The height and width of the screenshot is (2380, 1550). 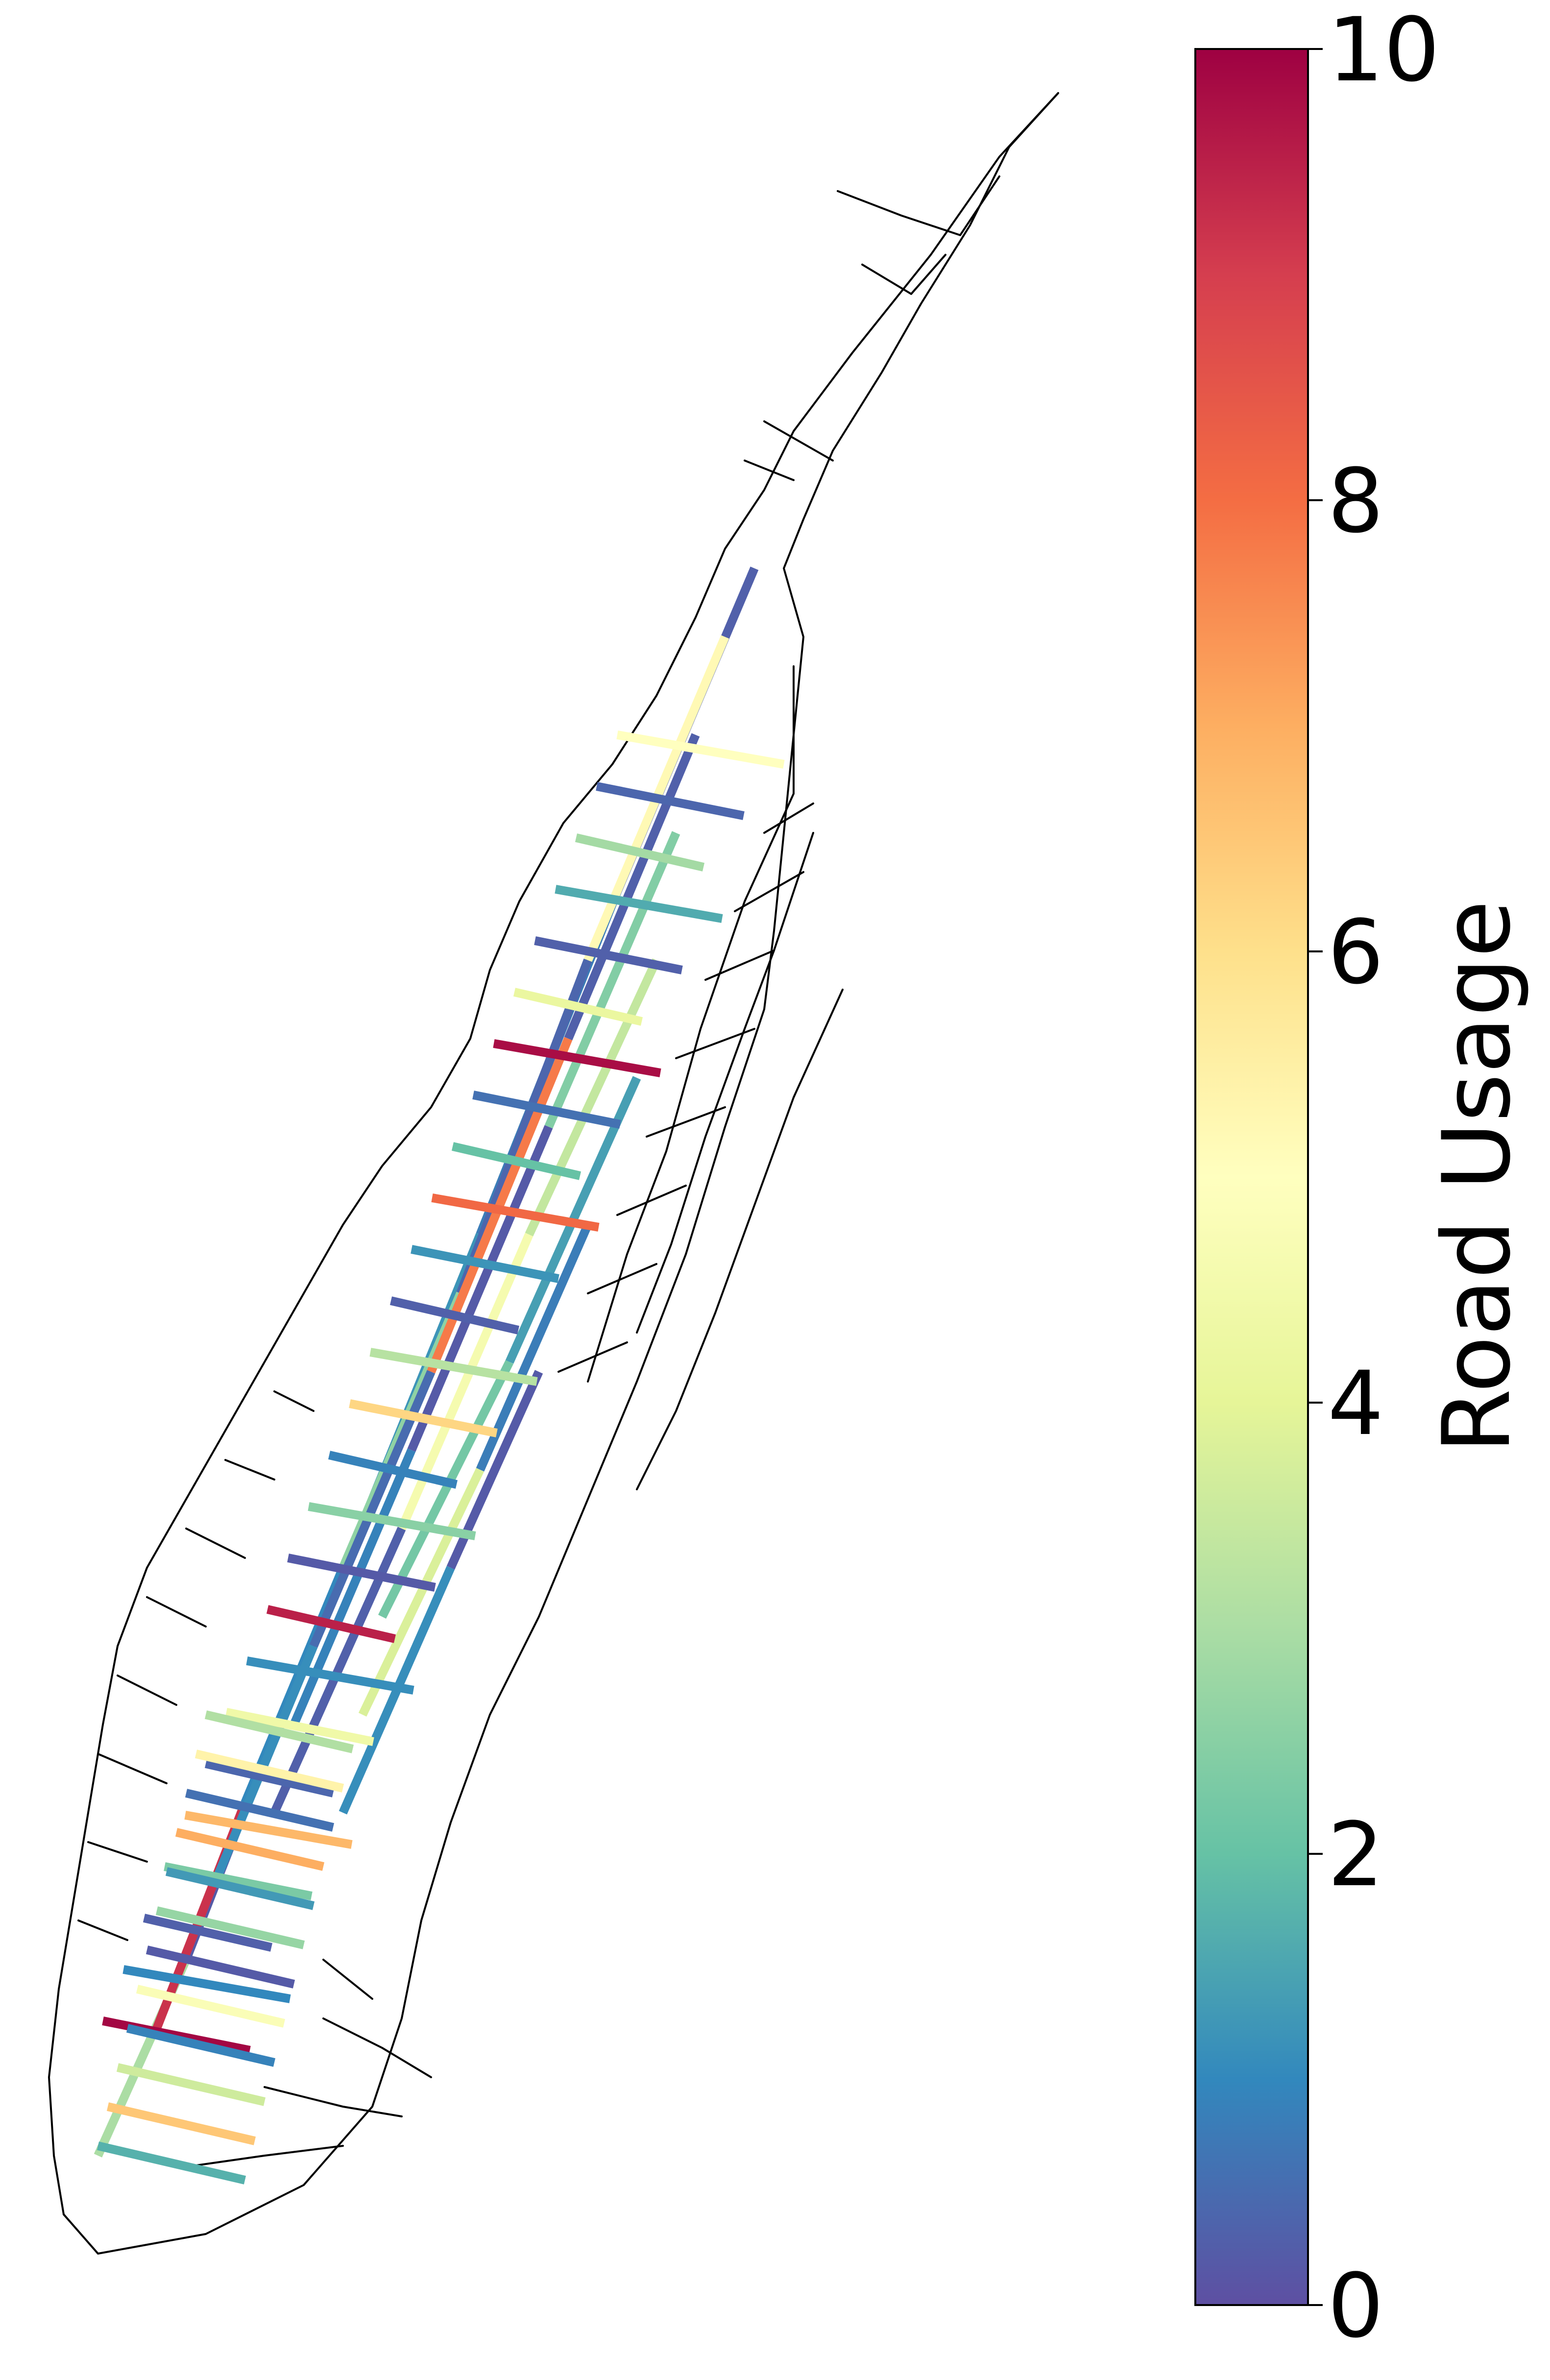 What do you see at coordinates (196, 1665) in the screenshot?
I see `road-crosstown-west` at bounding box center [196, 1665].